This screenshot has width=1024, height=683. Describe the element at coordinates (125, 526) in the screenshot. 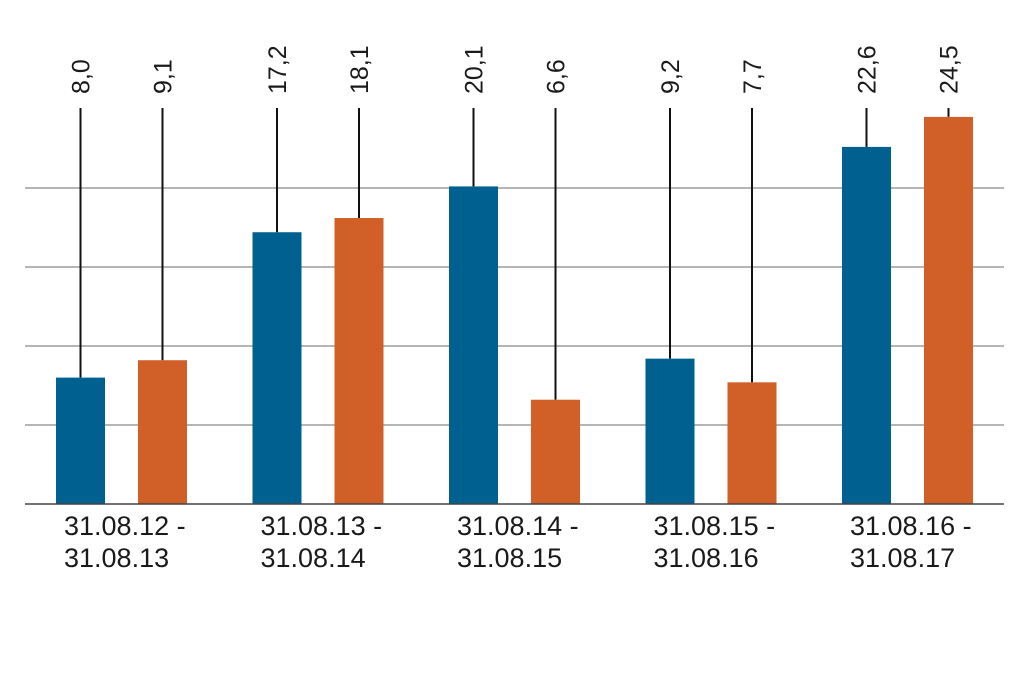

I see `category-label: 31.08.12 -` at that location.